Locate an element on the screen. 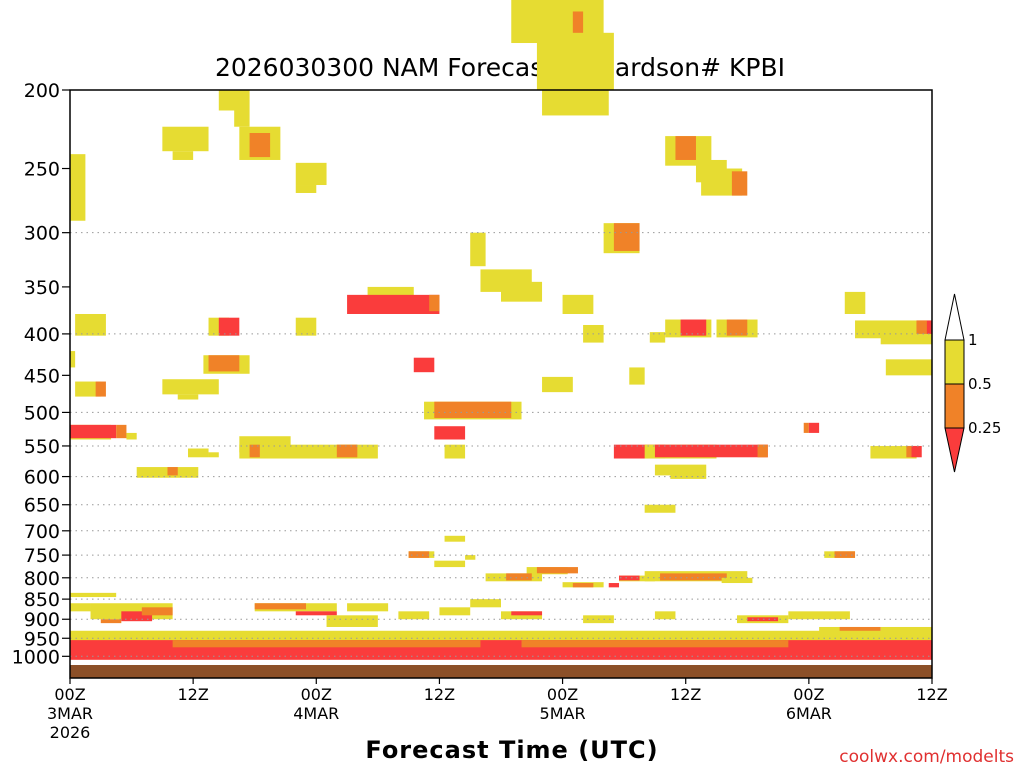 The height and width of the screenshot is (768, 1024). y-tick-label: 300 is located at coordinates (42, 234).